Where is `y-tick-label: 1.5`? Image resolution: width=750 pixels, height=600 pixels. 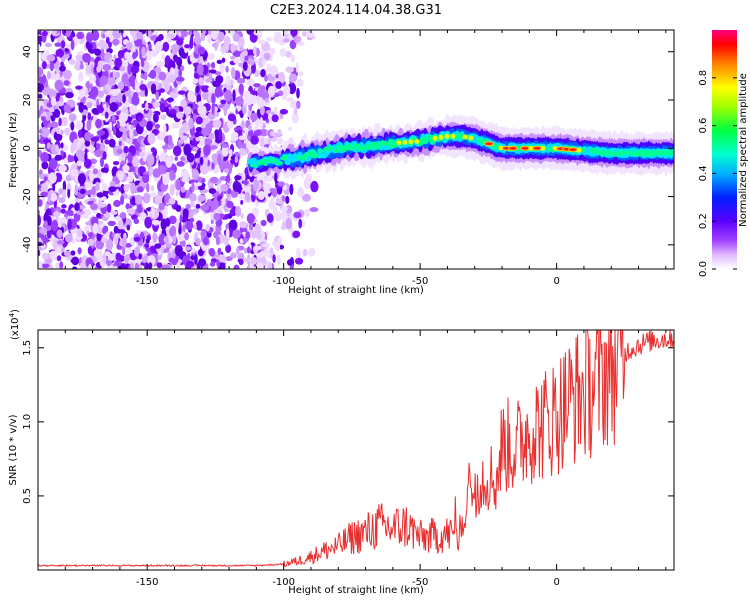
y-tick-label: 1.5 is located at coordinates (27, 348).